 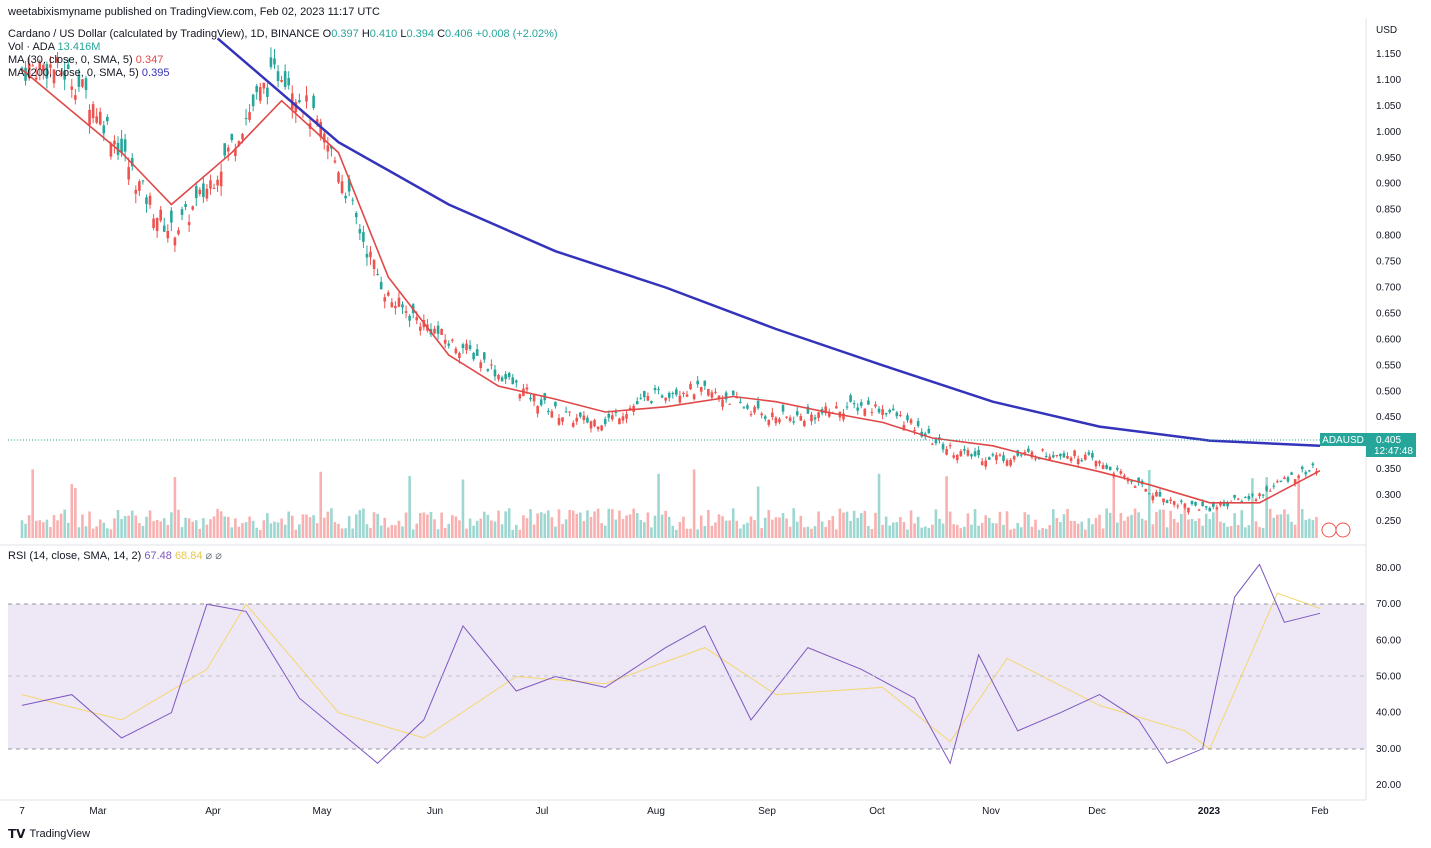 What do you see at coordinates (1388, 54) in the screenshot?
I see `price-tick-label: 1.150` at bounding box center [1388, 54].